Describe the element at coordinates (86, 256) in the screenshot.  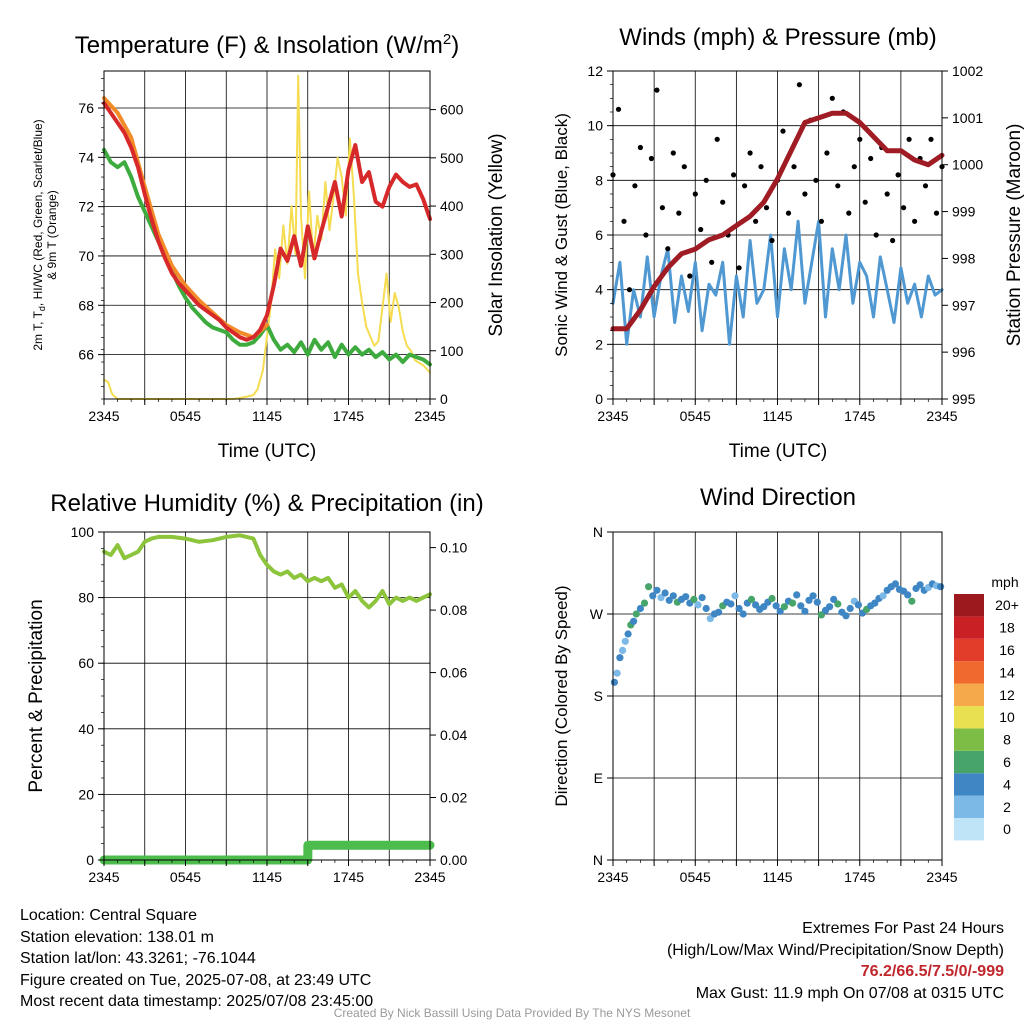
I see `y-tick-label: 70` at that location.